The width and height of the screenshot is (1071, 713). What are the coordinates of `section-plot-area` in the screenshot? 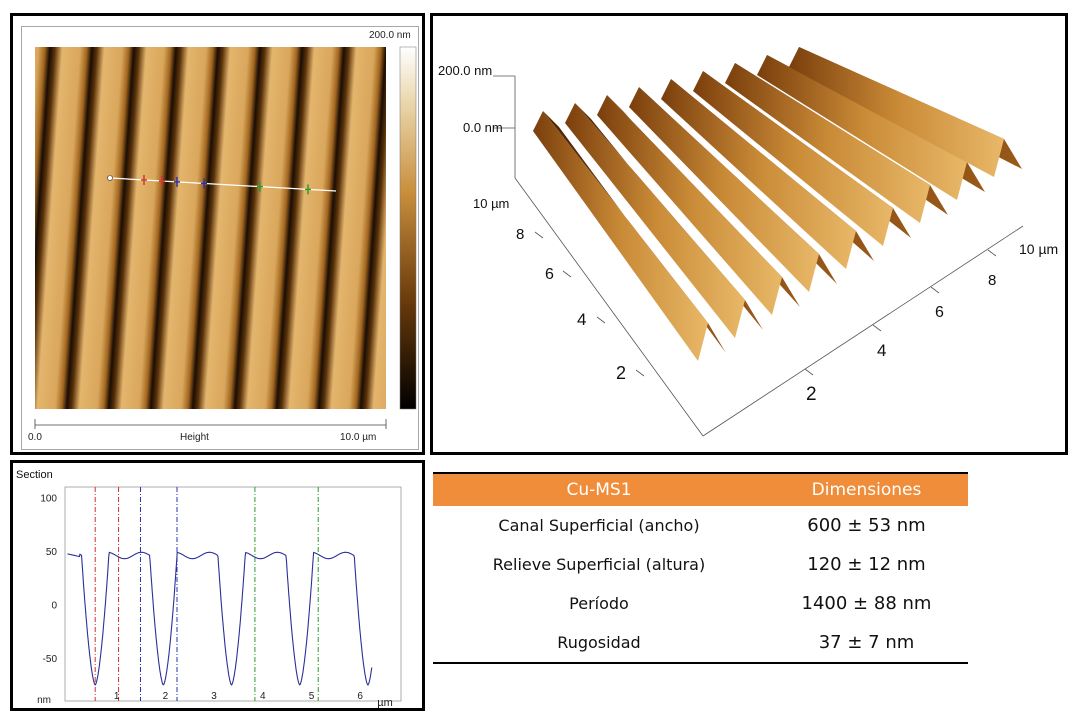 It's located at (233, 594).